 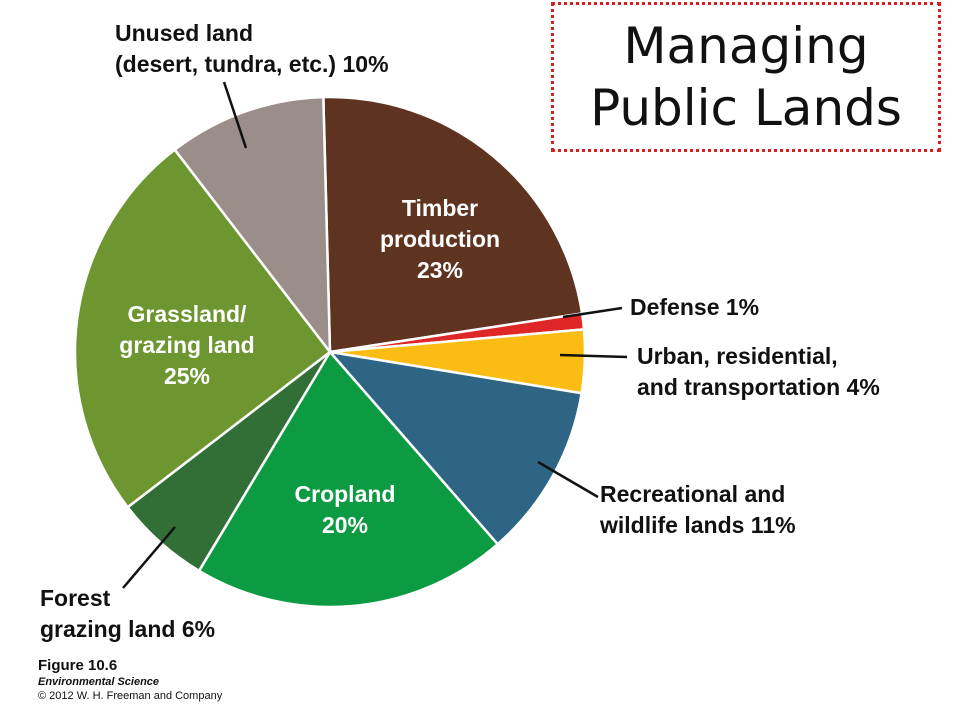 What do you see at coordinates (99, 682) in the screenshot?
I see `caption-book-title: Environmental Science` at bounding box center [99, 682].